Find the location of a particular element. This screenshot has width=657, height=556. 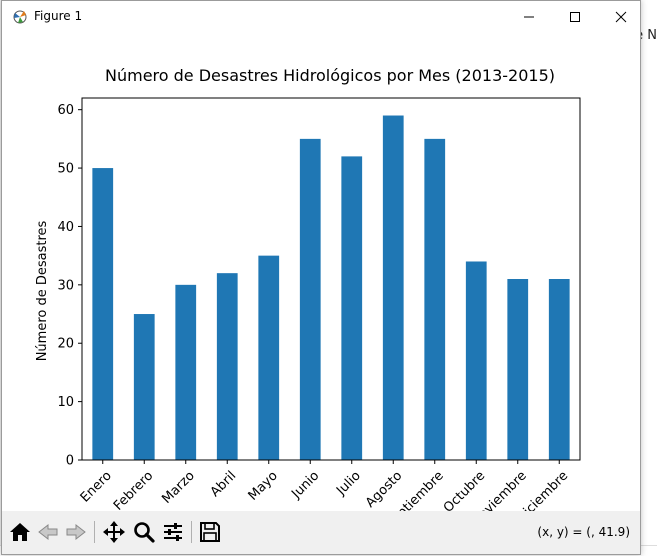

y-tick-label: 60 is located at coordinates (65, 110).